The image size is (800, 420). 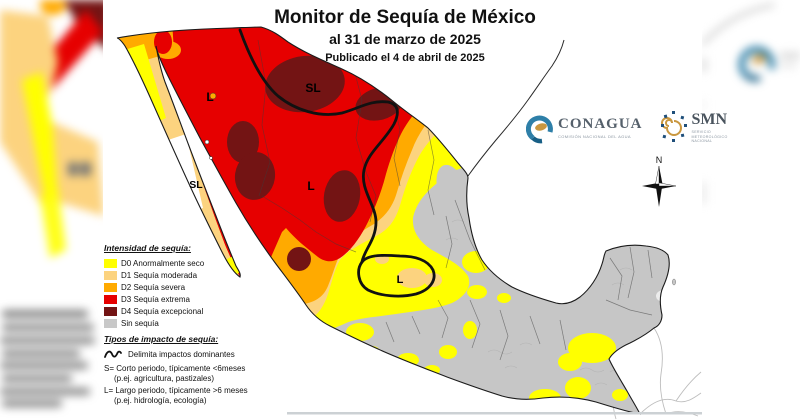 What do you see at coordinates (160, 400) in the screenshot?
I see `long-term-examples: (p.ej. hidrología, ecología)` at bounding box center [160, 400].